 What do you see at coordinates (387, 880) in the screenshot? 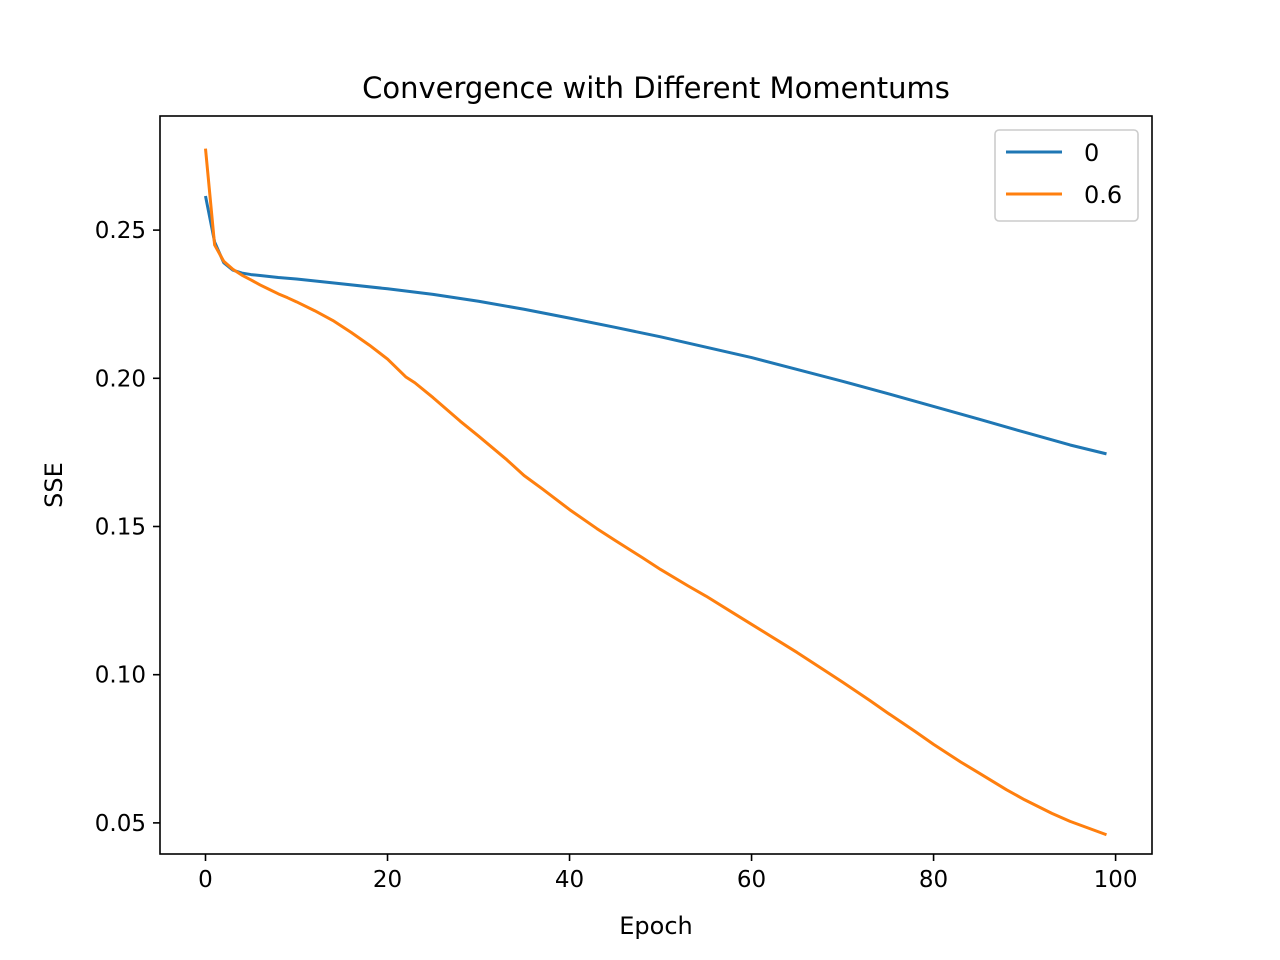
I see `x-tick-label: 20` at bounding box center [387, 880].